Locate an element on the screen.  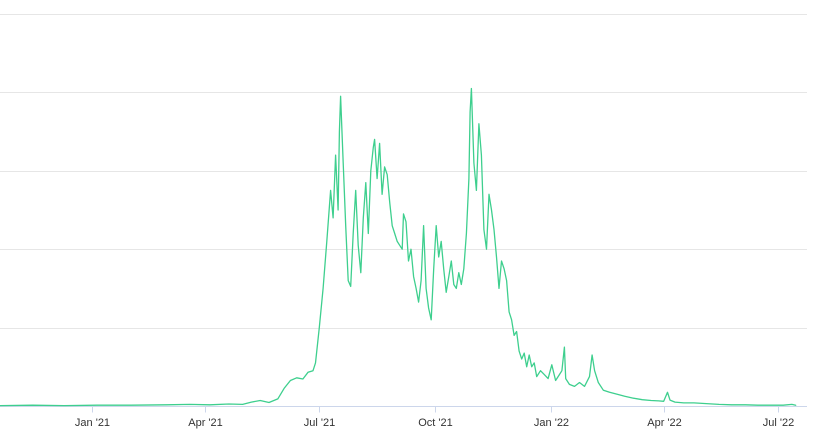
x-tick-label: Oct '21 is located at coordinates (435, 423).